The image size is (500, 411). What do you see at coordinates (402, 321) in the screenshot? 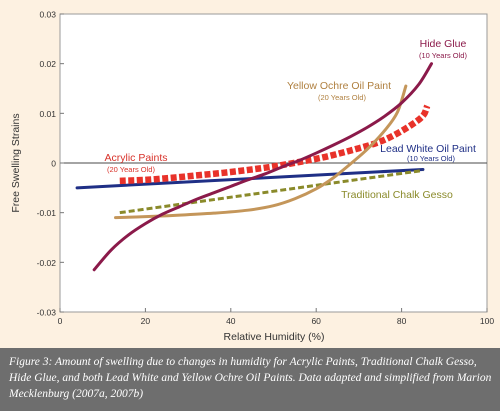
I see `x-tick-label: 80` at bounding box center [402, 321].